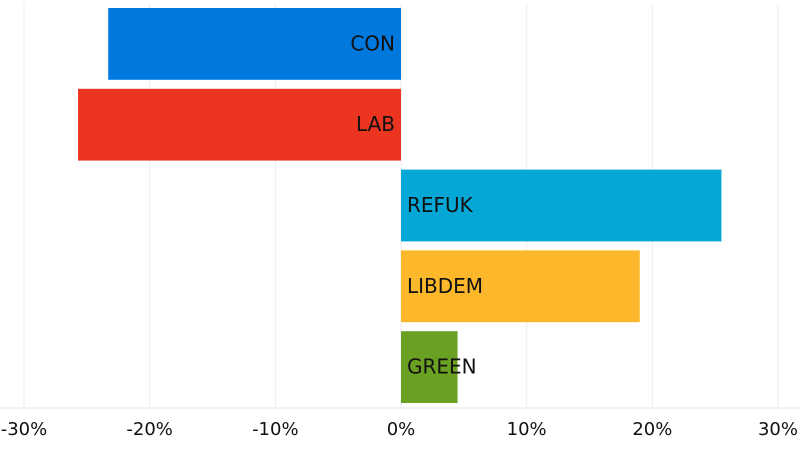 Image resolution: width=800 pixels, height=450 pixels. Describe the element at coordinates (372, 43) in the screenshot. I see `category-label: CON` at that location.